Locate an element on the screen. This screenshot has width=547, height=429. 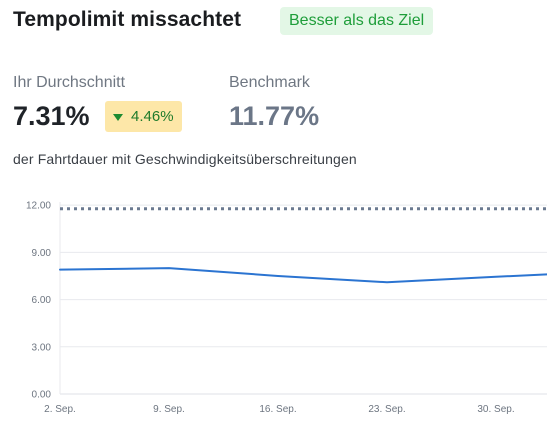
benchmark-value: 11.77% is located at coordinates (274, 116).